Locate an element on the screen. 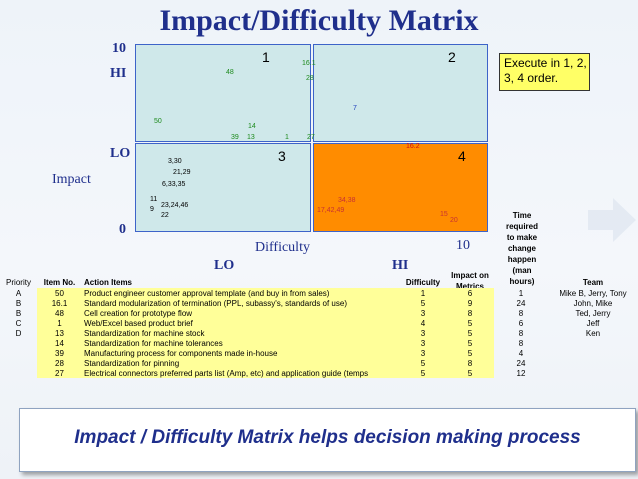  impact-cell: 9 is located at coordinates (470, 303).